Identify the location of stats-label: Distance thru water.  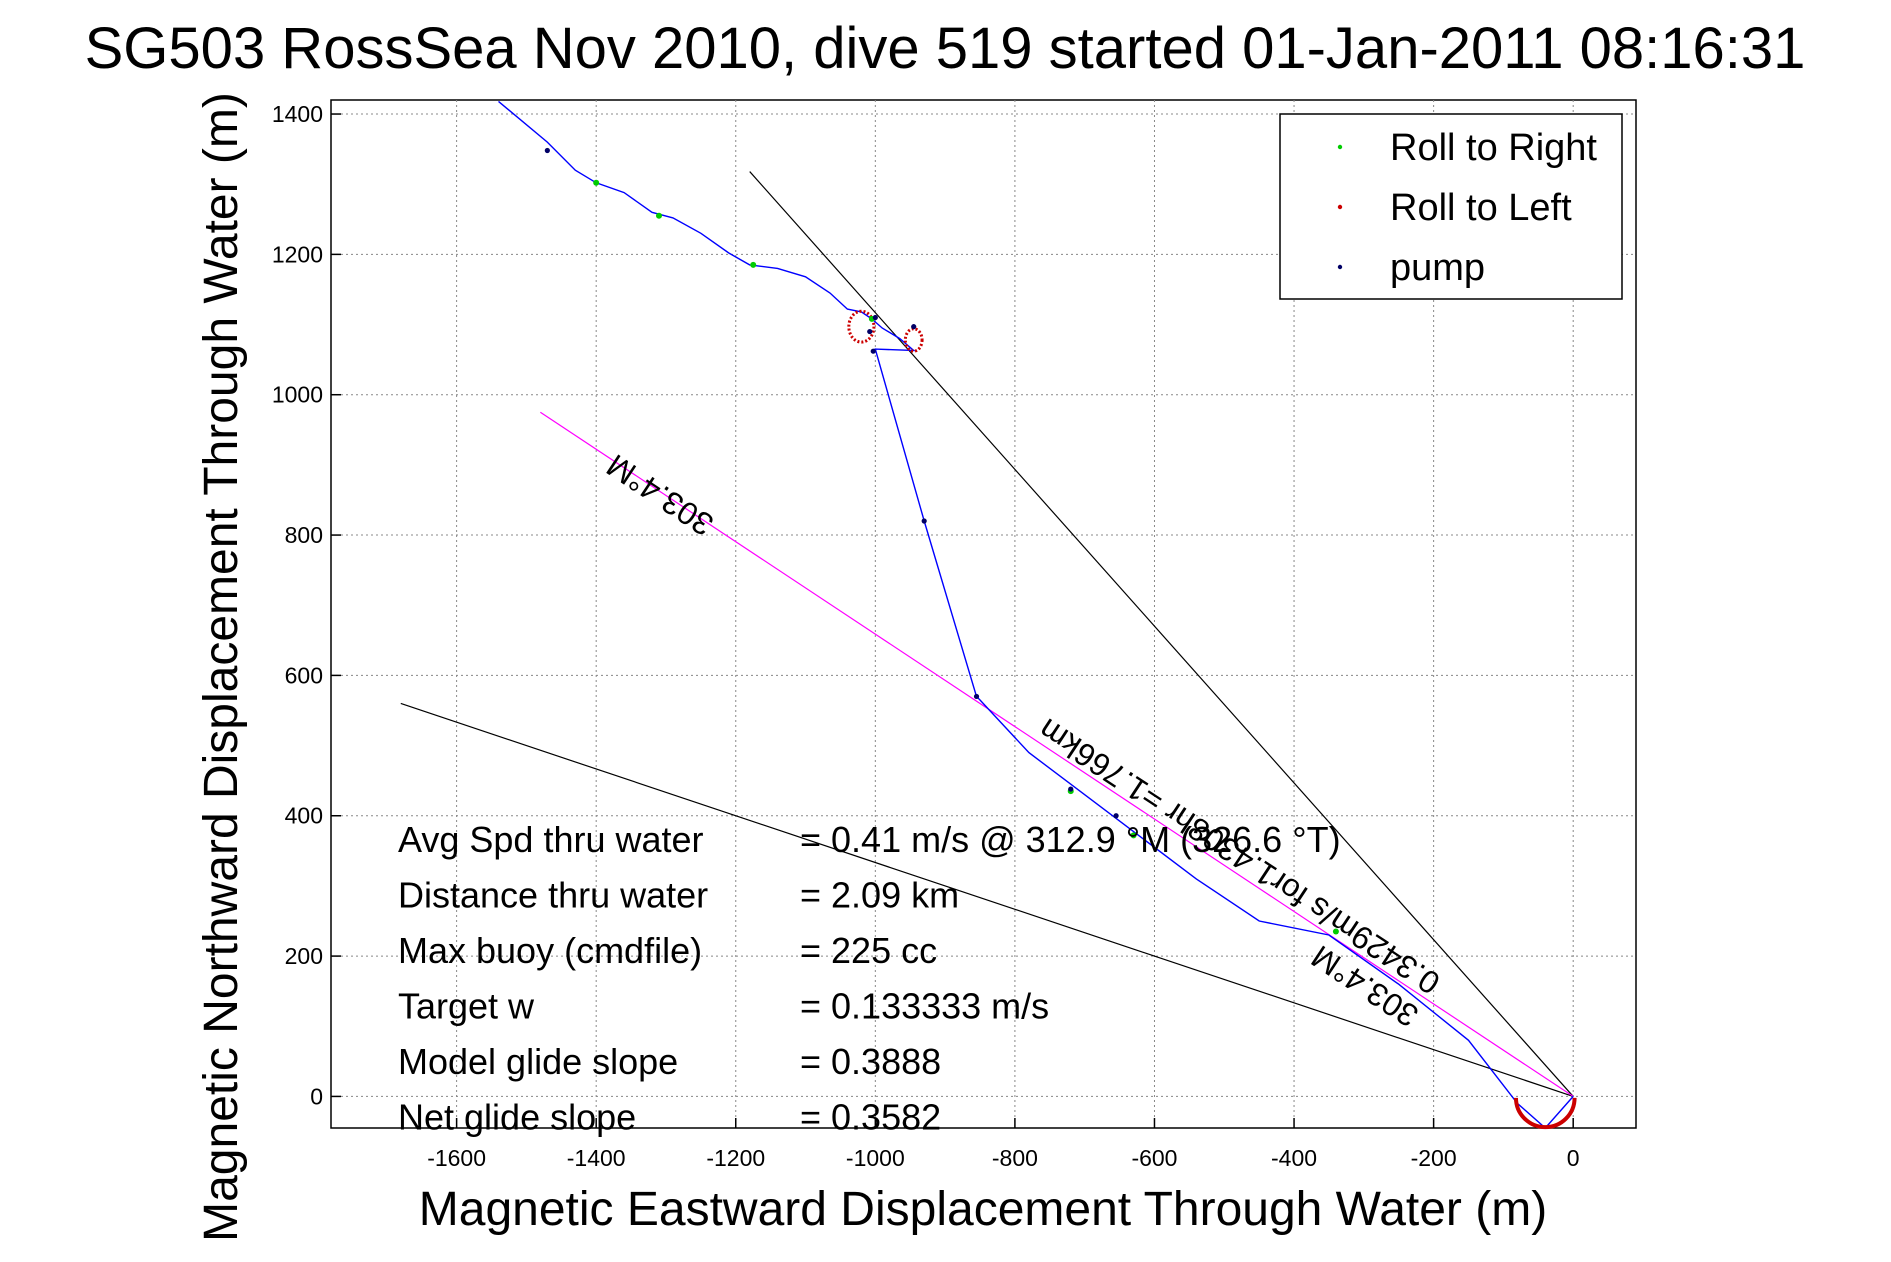
(553, 895).